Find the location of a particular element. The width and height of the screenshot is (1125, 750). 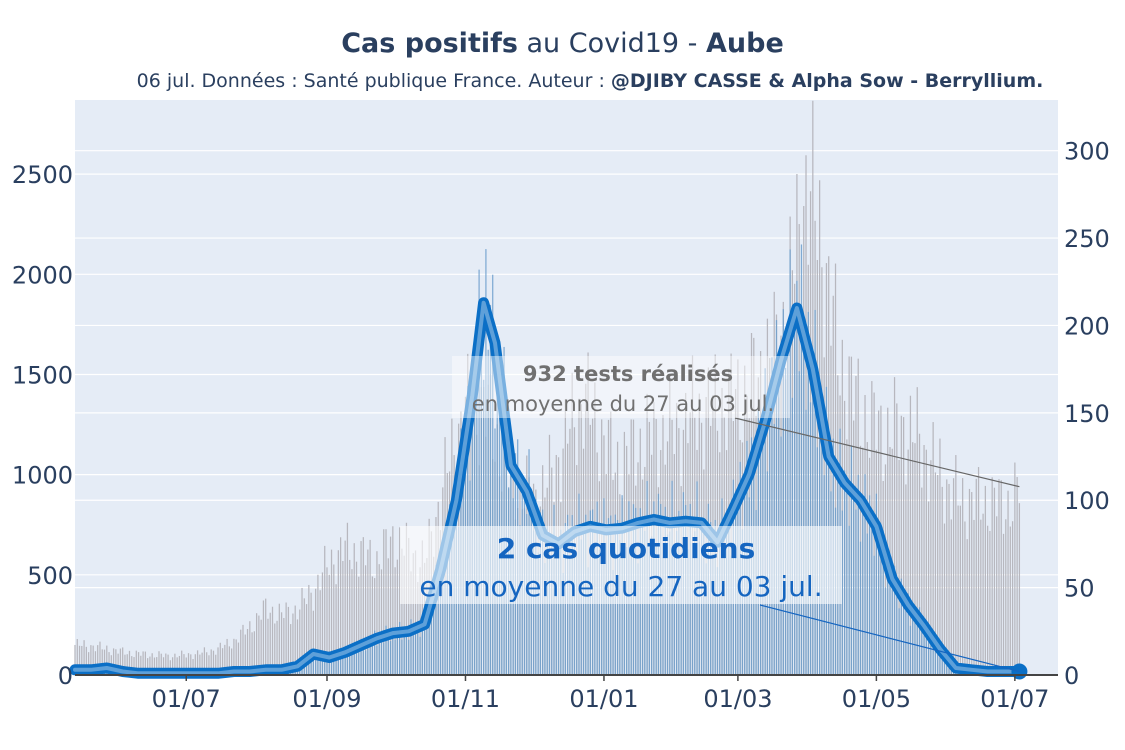

annotation-cases-period: en moyenne du 27 au 03 jul. is located at coordinates (620, 586).